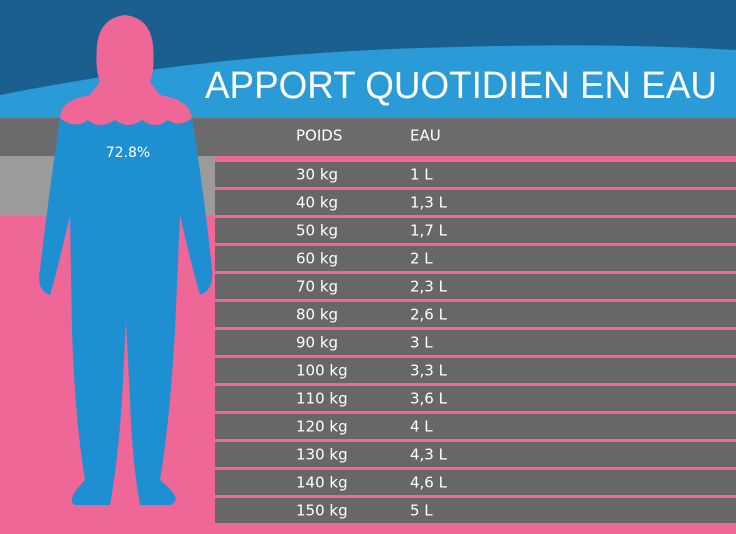  I want to click on table-cell: 80 kg, so click(317, 315).